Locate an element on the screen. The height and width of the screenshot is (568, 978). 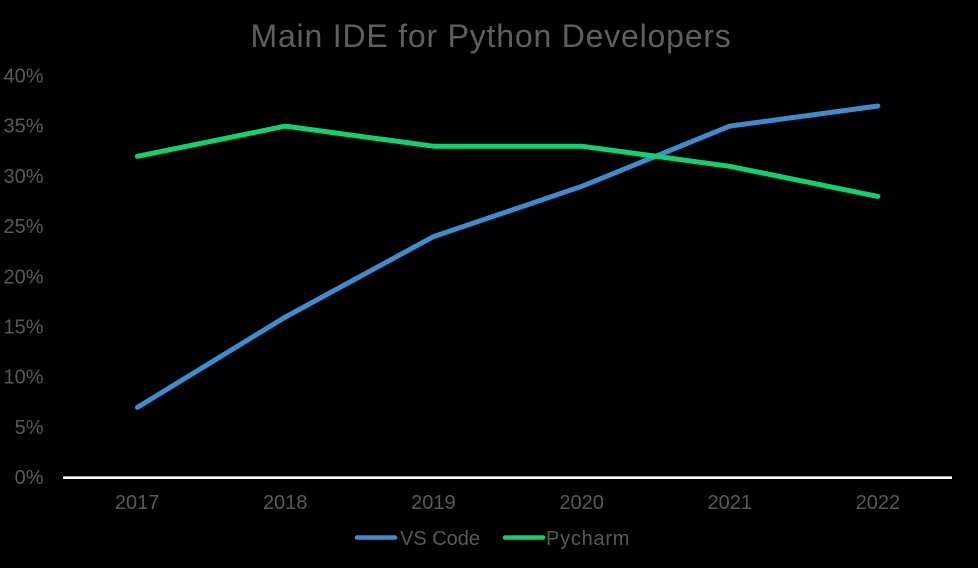
svg-text: 5% is located at coordinates (29, 428).